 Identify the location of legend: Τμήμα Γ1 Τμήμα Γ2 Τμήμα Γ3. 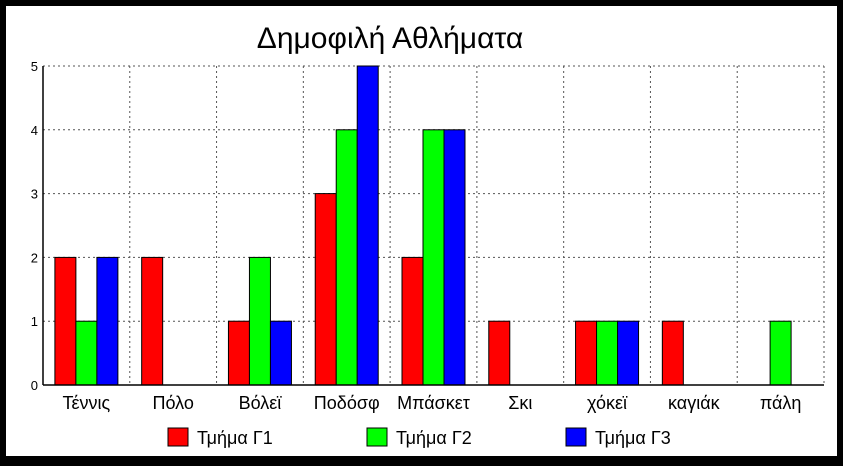
(419, 437).